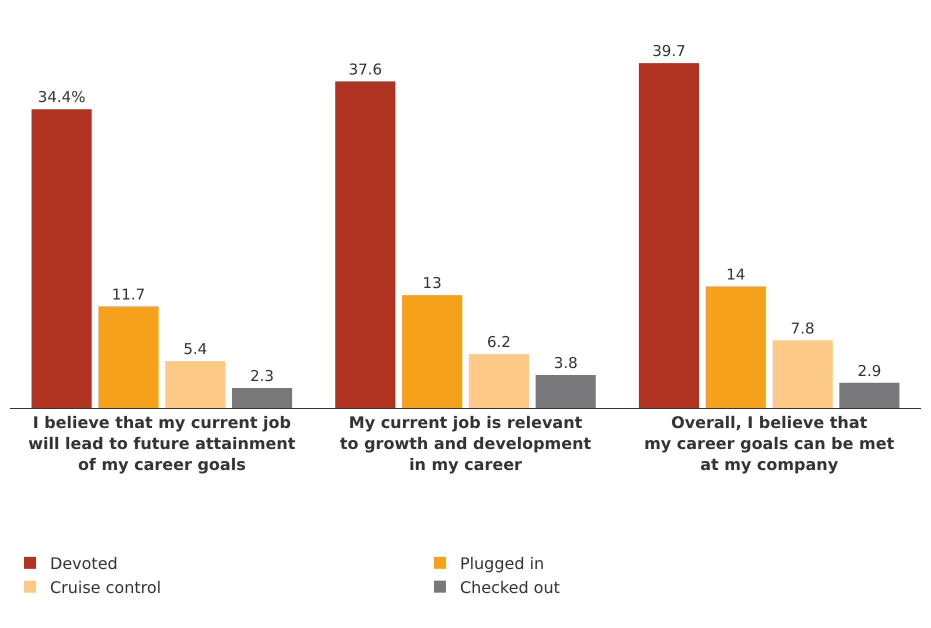  What do you see at coordinates (736, 274) in the screenshot?
I see `data-label: 14` at bounding box center [736, 274].